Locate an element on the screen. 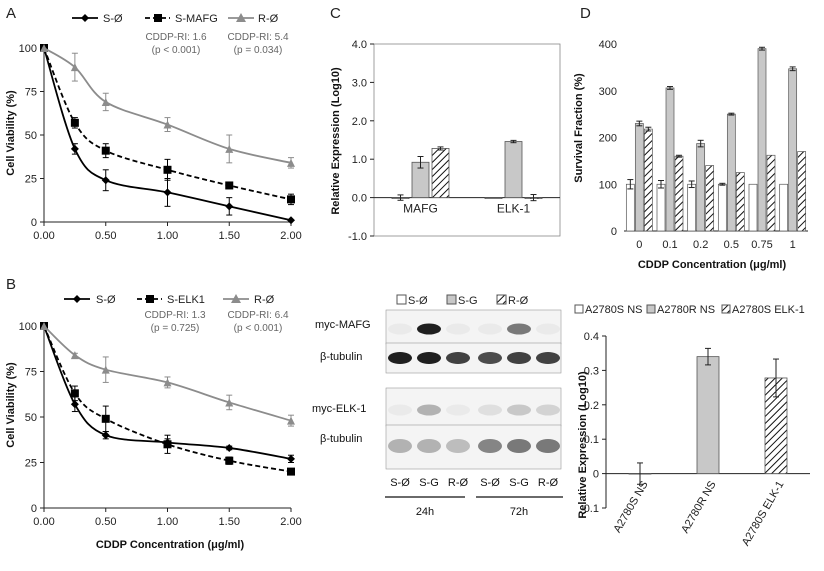 This screenshot has height=571, width=824. category-label-a2780r-ns: A2780R NS is located at coordinates (698, 507).